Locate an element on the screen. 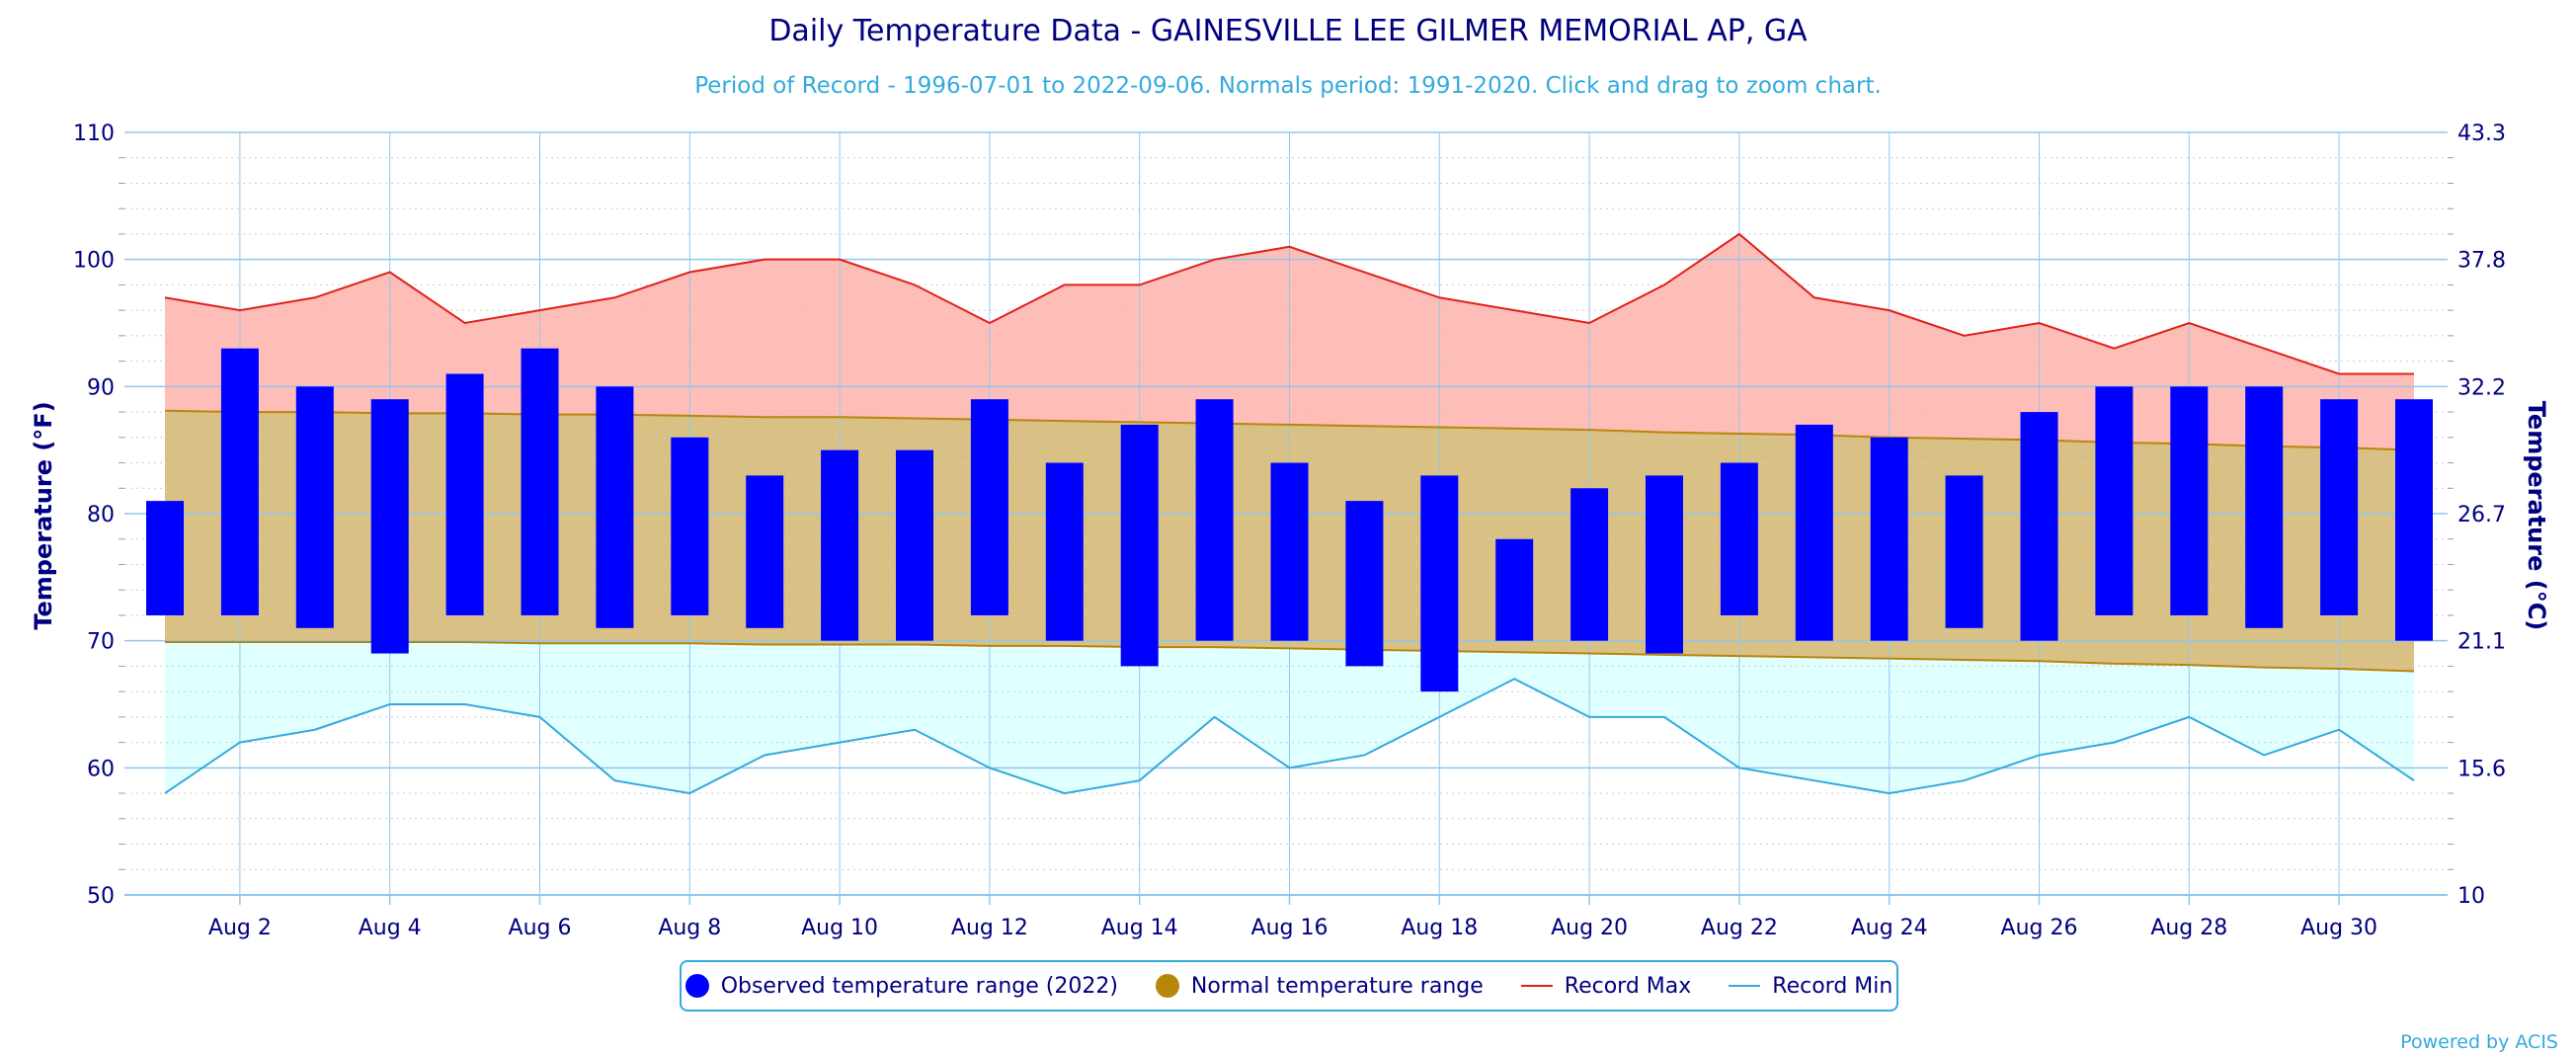  y-axis-label-left: Temperature (°F) is located at coordinates (43, 515).